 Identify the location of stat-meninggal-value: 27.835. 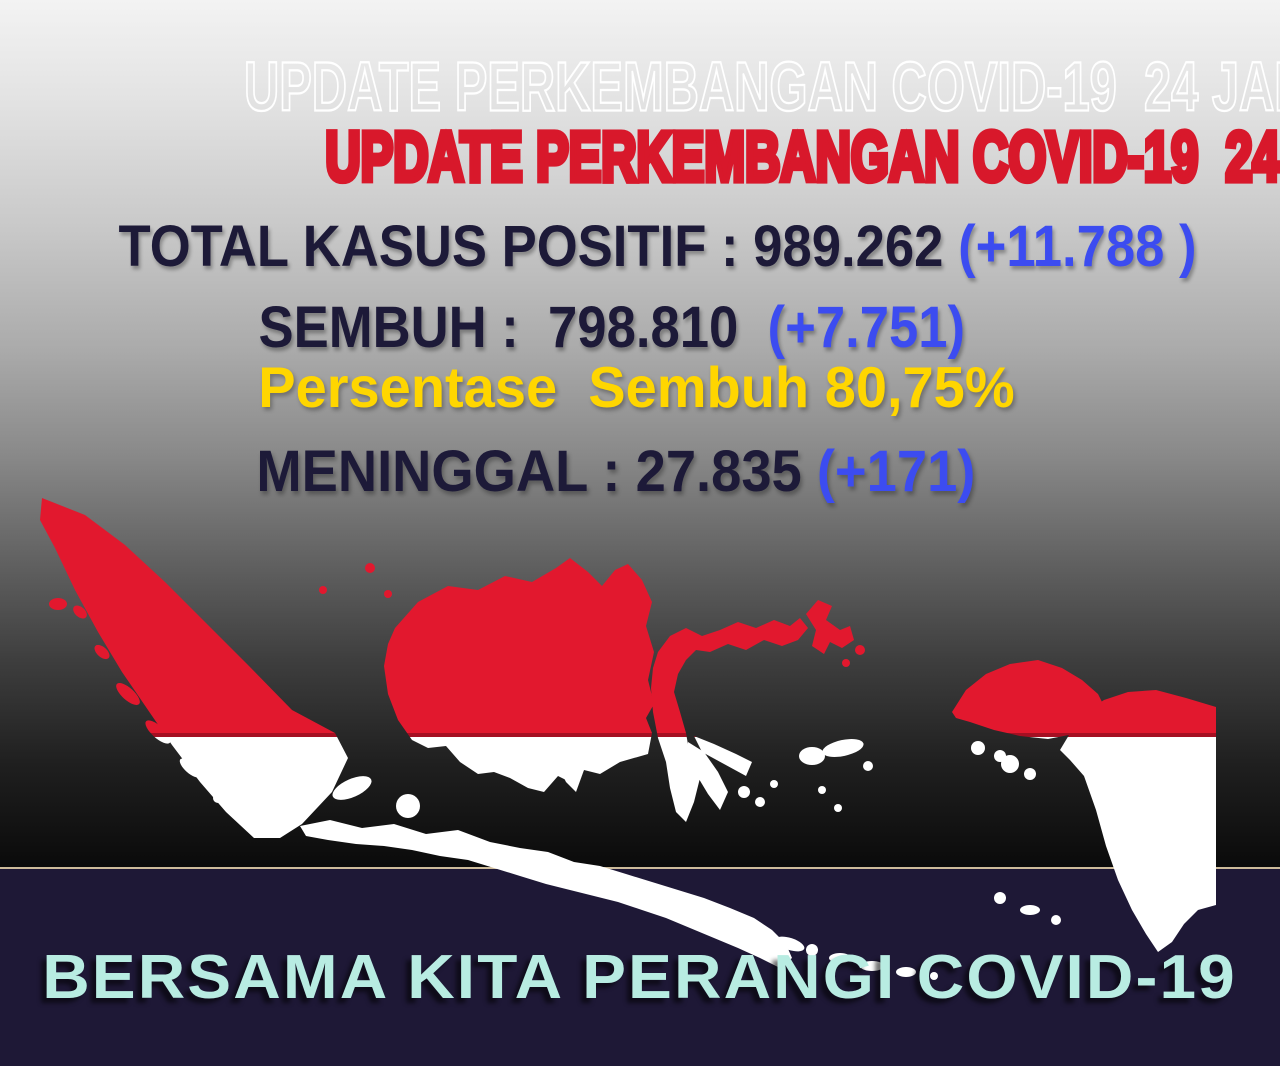
(718, 470).